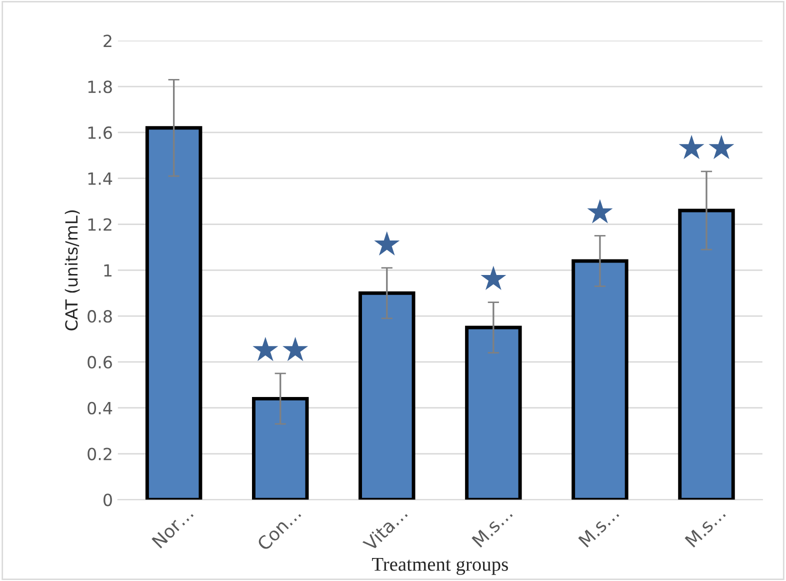  I want to click on y-tick-label: 0.2, so click(100, 454).